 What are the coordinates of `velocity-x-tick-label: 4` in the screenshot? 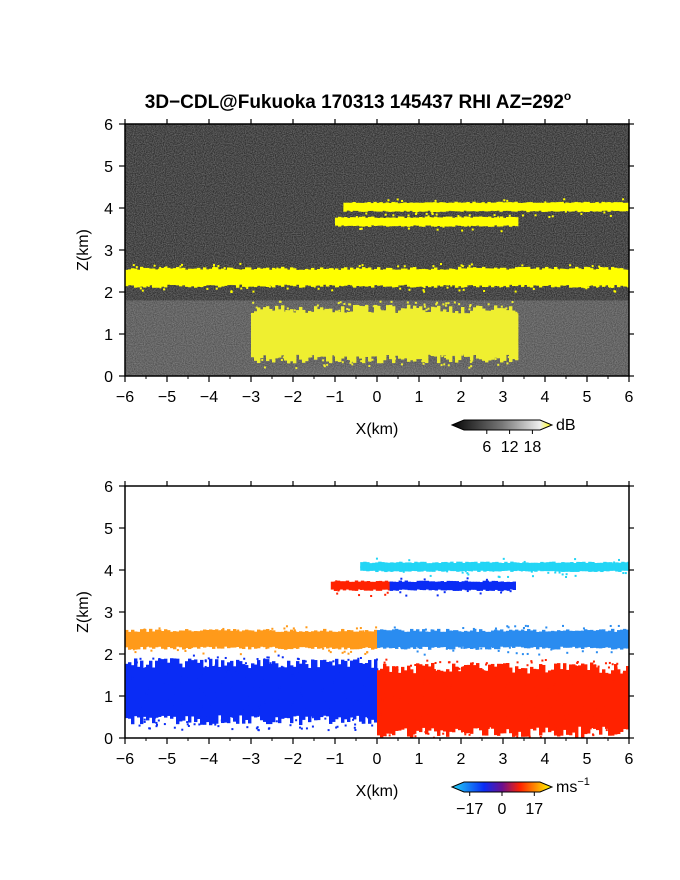 It's located at (545, 759).